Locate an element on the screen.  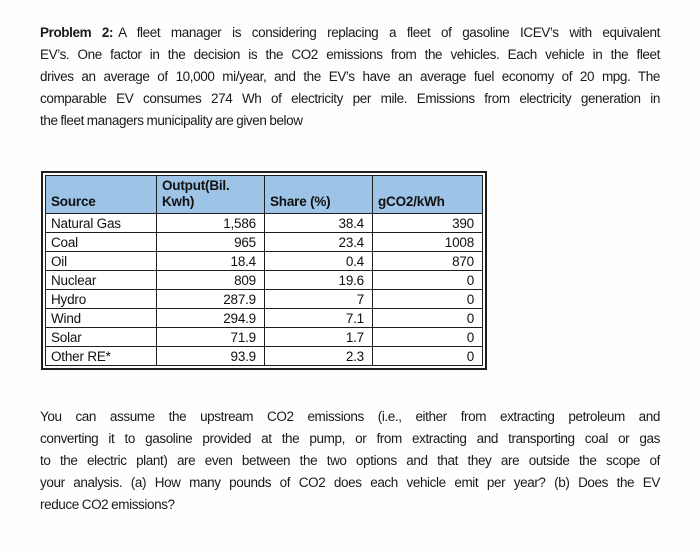
value-cell: 1008 is located at coordinates (427, 242).